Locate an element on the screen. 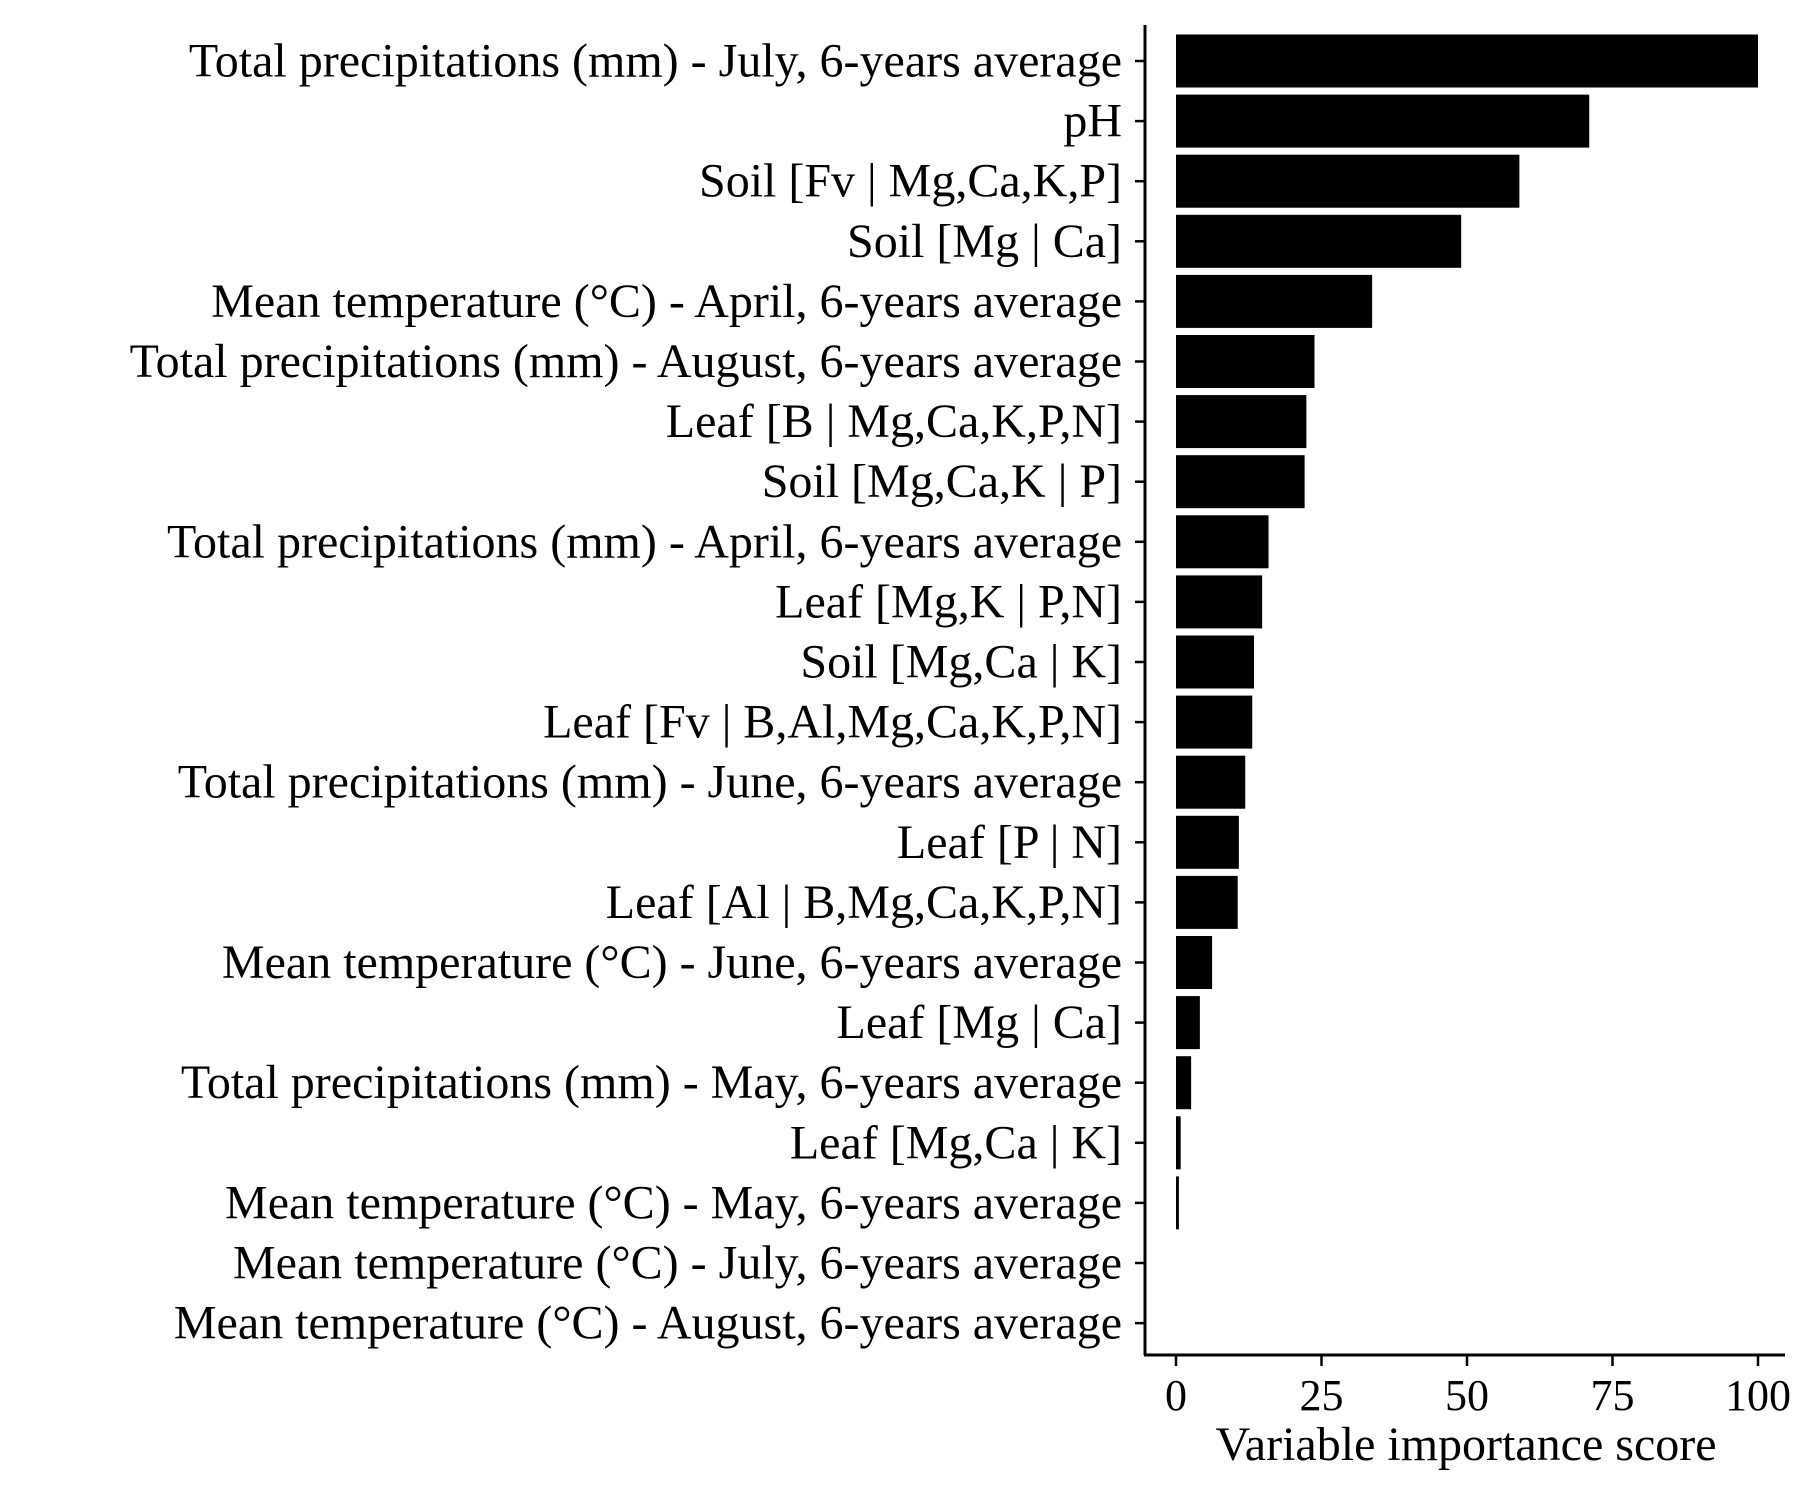 Image resolution: width=1800 pixels, height=1505 pixels. category-label: Leaf [P | N] is located at coordinates (1009, 842).